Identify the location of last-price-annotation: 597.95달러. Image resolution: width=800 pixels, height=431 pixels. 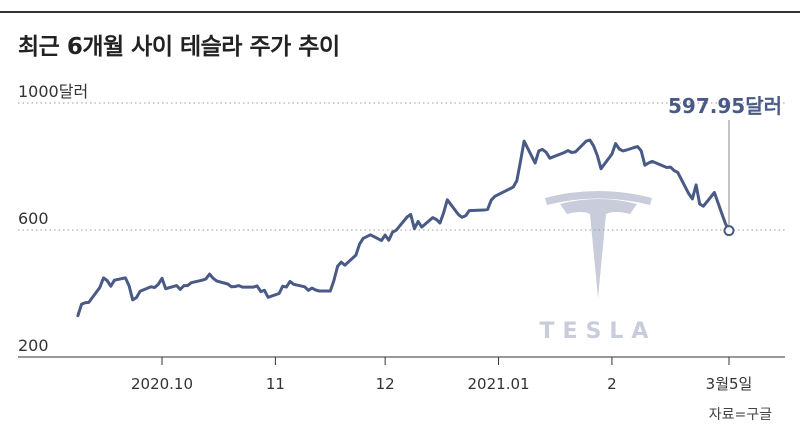
(725, 106).